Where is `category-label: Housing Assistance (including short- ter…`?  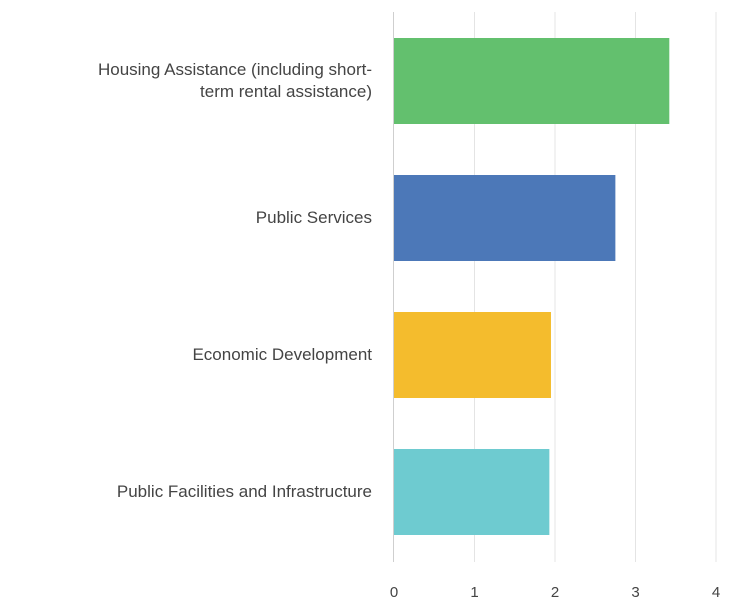 category-label: Housing Assistance (including short- ter… is located at coordinates (234, 80).